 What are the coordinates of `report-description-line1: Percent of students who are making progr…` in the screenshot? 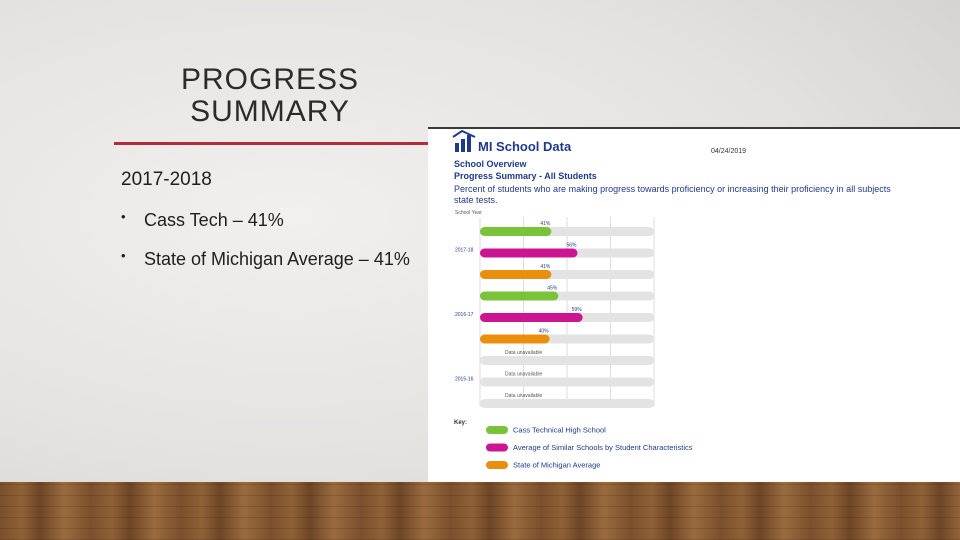 It's located at (672, 189).